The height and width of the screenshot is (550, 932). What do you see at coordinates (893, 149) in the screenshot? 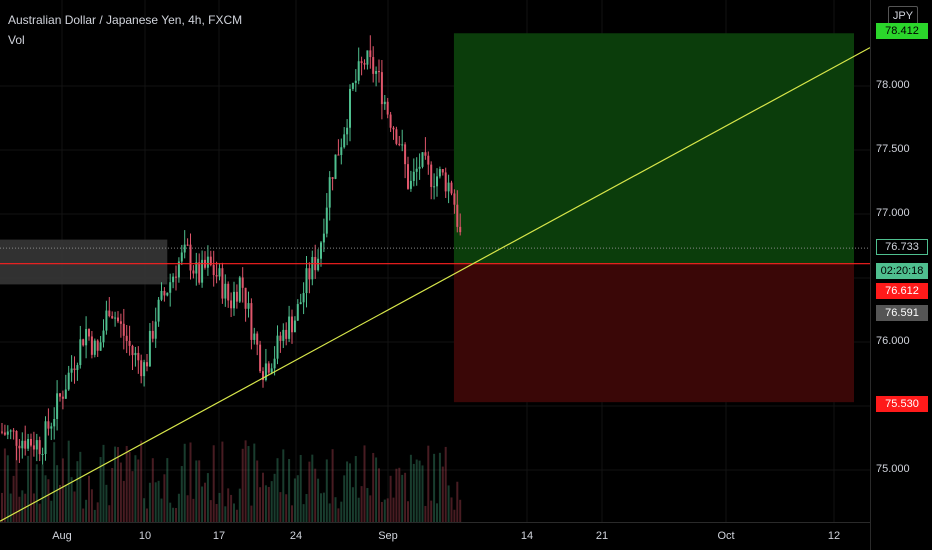
I see `price-tick: 77.500` at bounding box center [893, 149].